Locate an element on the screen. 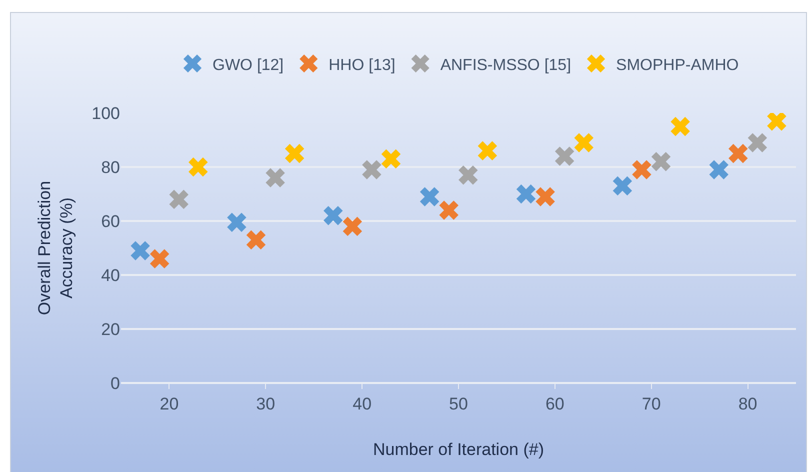 The width and height of the screenshot is (809, 472). legend-label: GWO [12] is located at coordinates (248, 65).